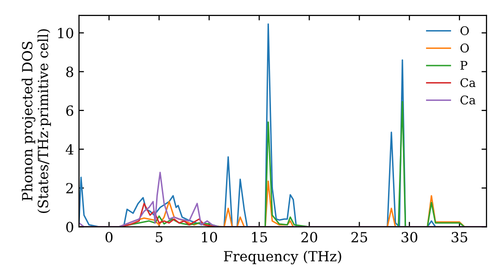 The width and height of the screenshot is (500, 280). What do you see at coordinates (464, 65) in the screenshot?
I see `legend-label: P` at bounding box center [464, 65].